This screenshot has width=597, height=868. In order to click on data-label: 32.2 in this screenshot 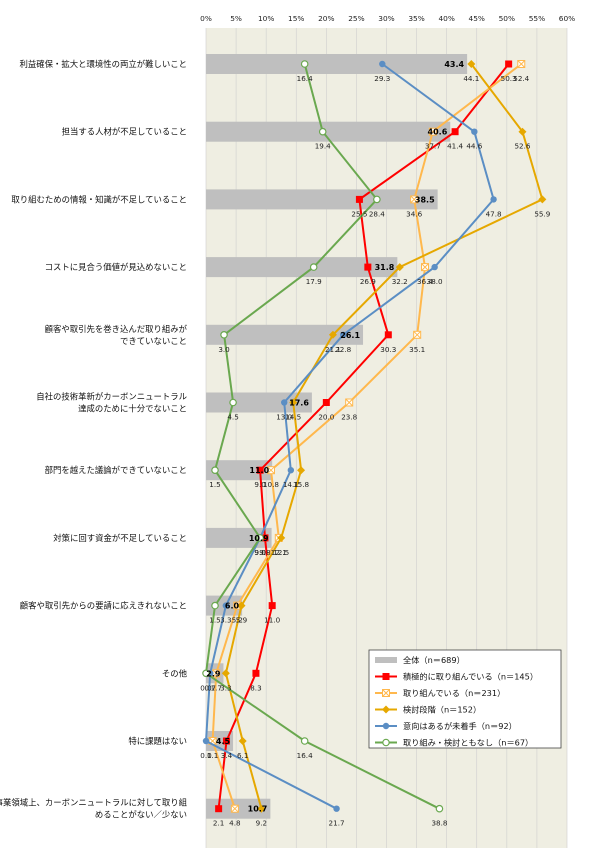, I will do `click(400, 281)`.